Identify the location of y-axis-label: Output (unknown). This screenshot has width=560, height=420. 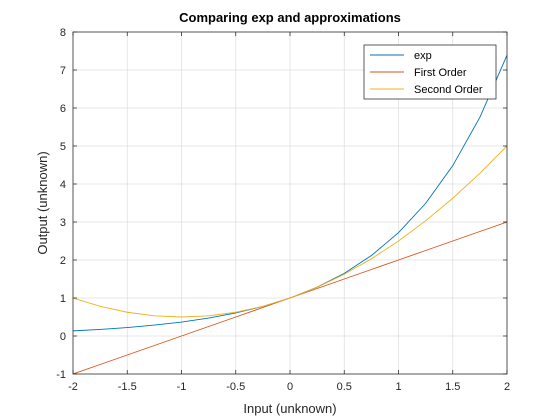
(42, 202).